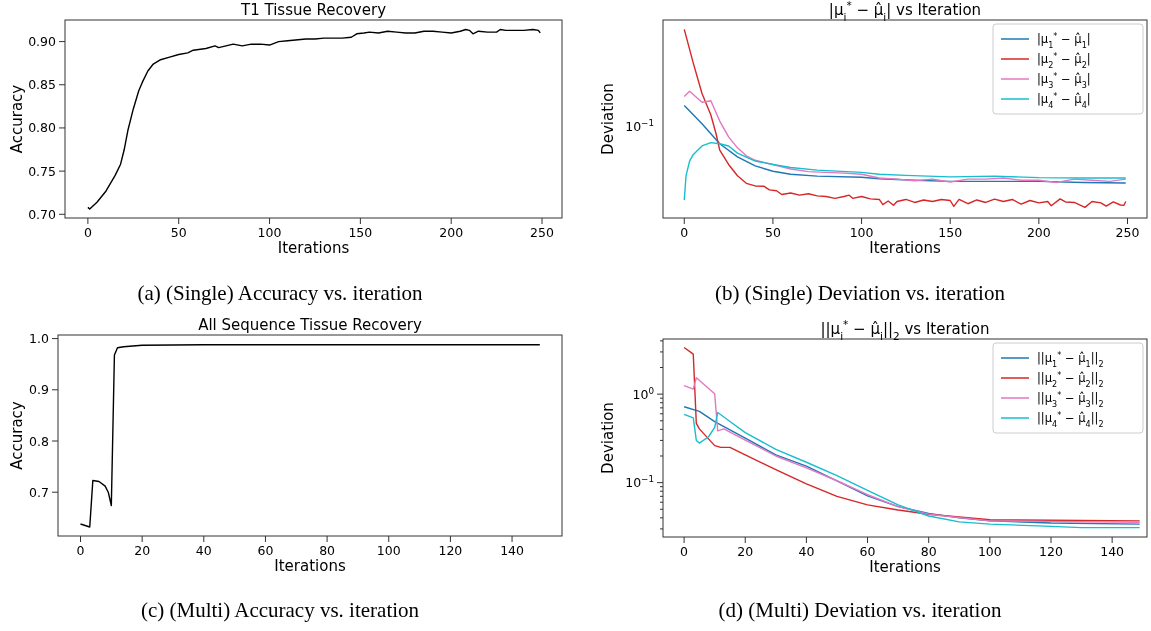 The width and height of the screenshot is (1151, 631). I want to click on chart-title: All Sequence Tissue Recovery, so click(310, 325).